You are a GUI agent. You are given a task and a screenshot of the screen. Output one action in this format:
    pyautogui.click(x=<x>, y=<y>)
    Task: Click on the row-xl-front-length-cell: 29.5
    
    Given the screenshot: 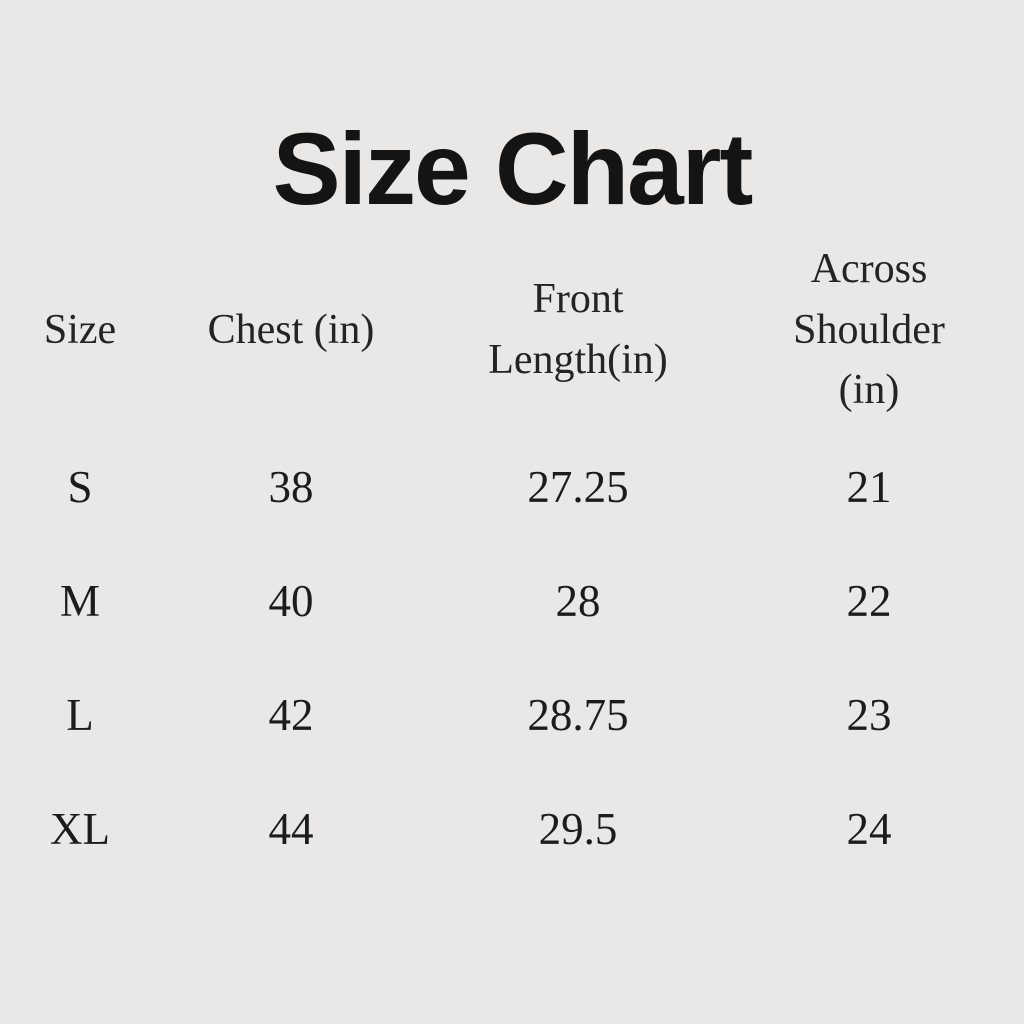 What is the action you would take?
    pyautogui.click(x=578, y=829)
    